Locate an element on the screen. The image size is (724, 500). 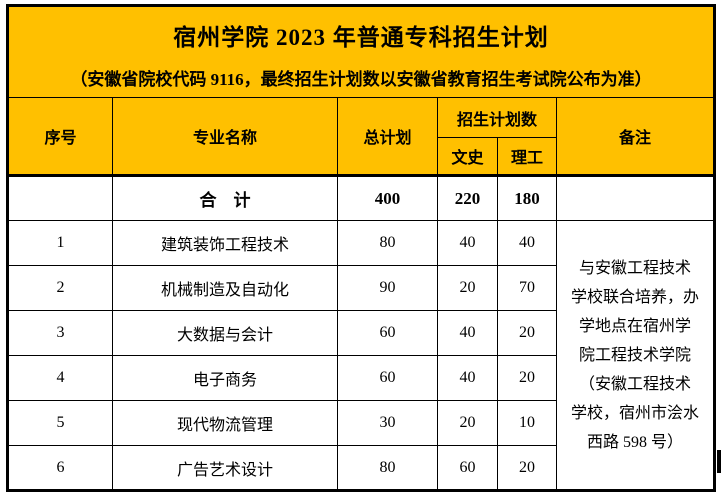
seq-cell: 6 is located at coordinates (60, 468).